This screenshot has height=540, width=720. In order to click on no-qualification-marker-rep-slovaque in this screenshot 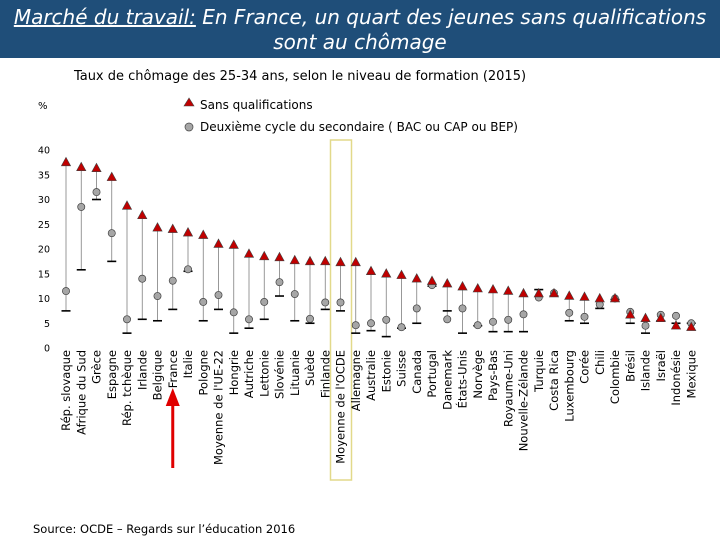, I will do `click(66, 161)`.